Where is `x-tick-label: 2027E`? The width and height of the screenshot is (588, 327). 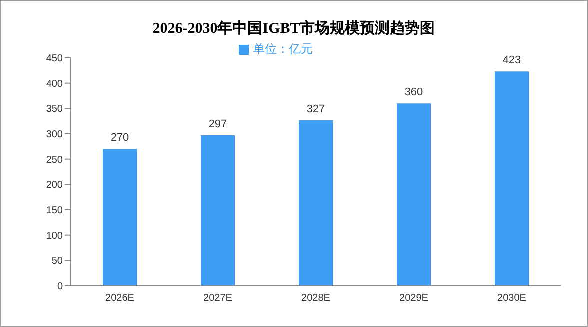 x-tick-label: 2027E is located at coordinates (218, 298).